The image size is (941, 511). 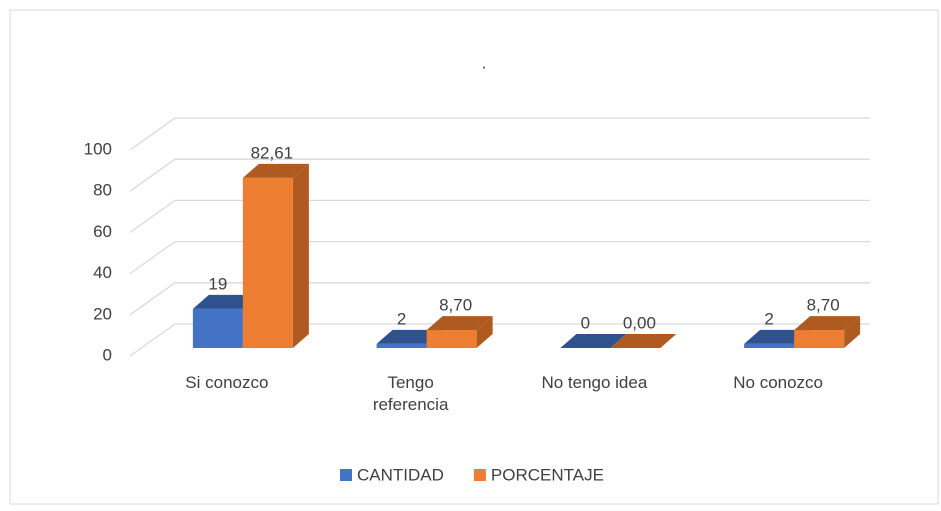 I want to click on x-tick-label-box: Si conozco, so click(x=227, y=382).